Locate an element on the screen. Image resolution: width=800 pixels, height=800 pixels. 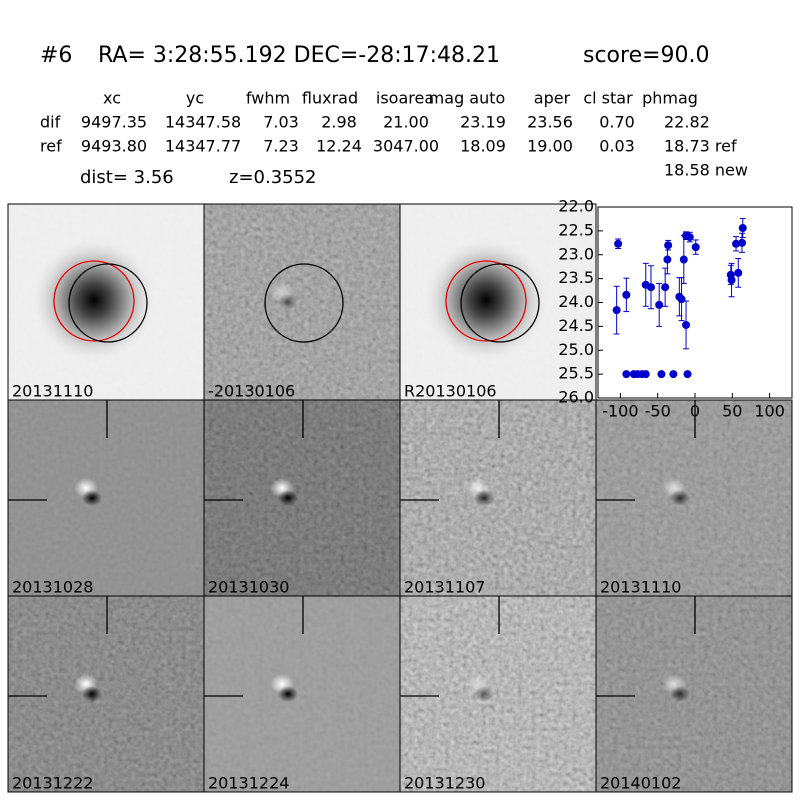
image-panel: R20130106 is located at coordinates (498, 302).